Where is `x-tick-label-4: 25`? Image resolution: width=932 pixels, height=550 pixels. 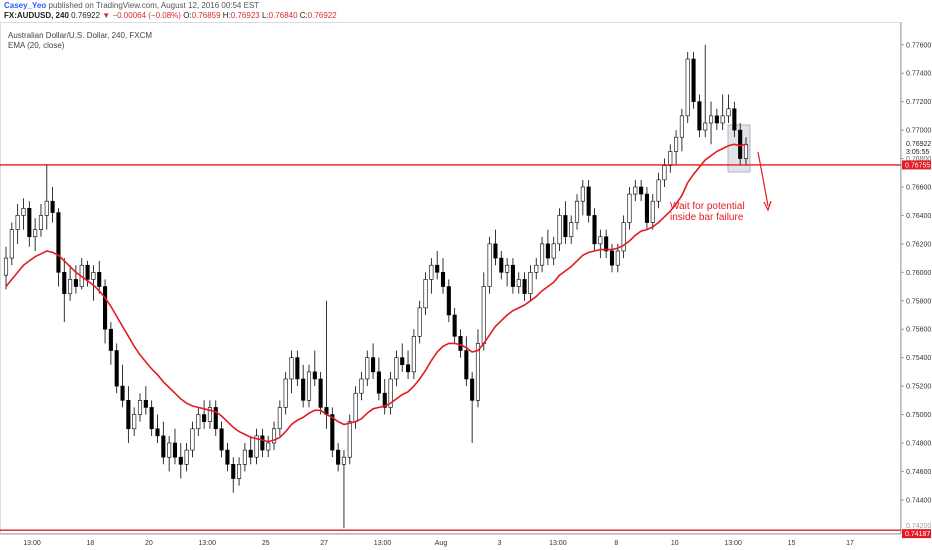
x-tick-label-4: 25 is located at coordinates (266, 543).